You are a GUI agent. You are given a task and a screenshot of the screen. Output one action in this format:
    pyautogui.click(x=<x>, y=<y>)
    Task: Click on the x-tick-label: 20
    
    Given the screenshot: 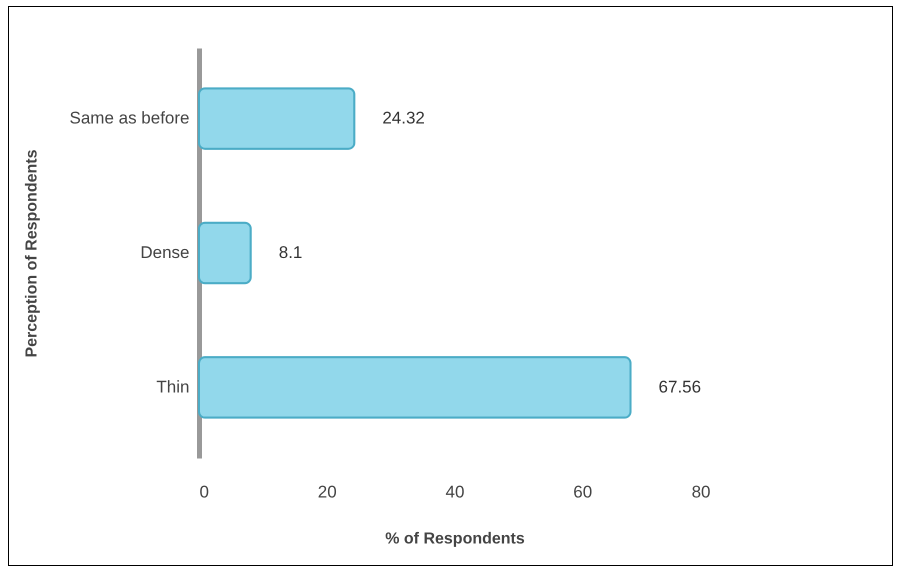 What is the action you would take?
    pyautogui.click(x=327, y=492)
    